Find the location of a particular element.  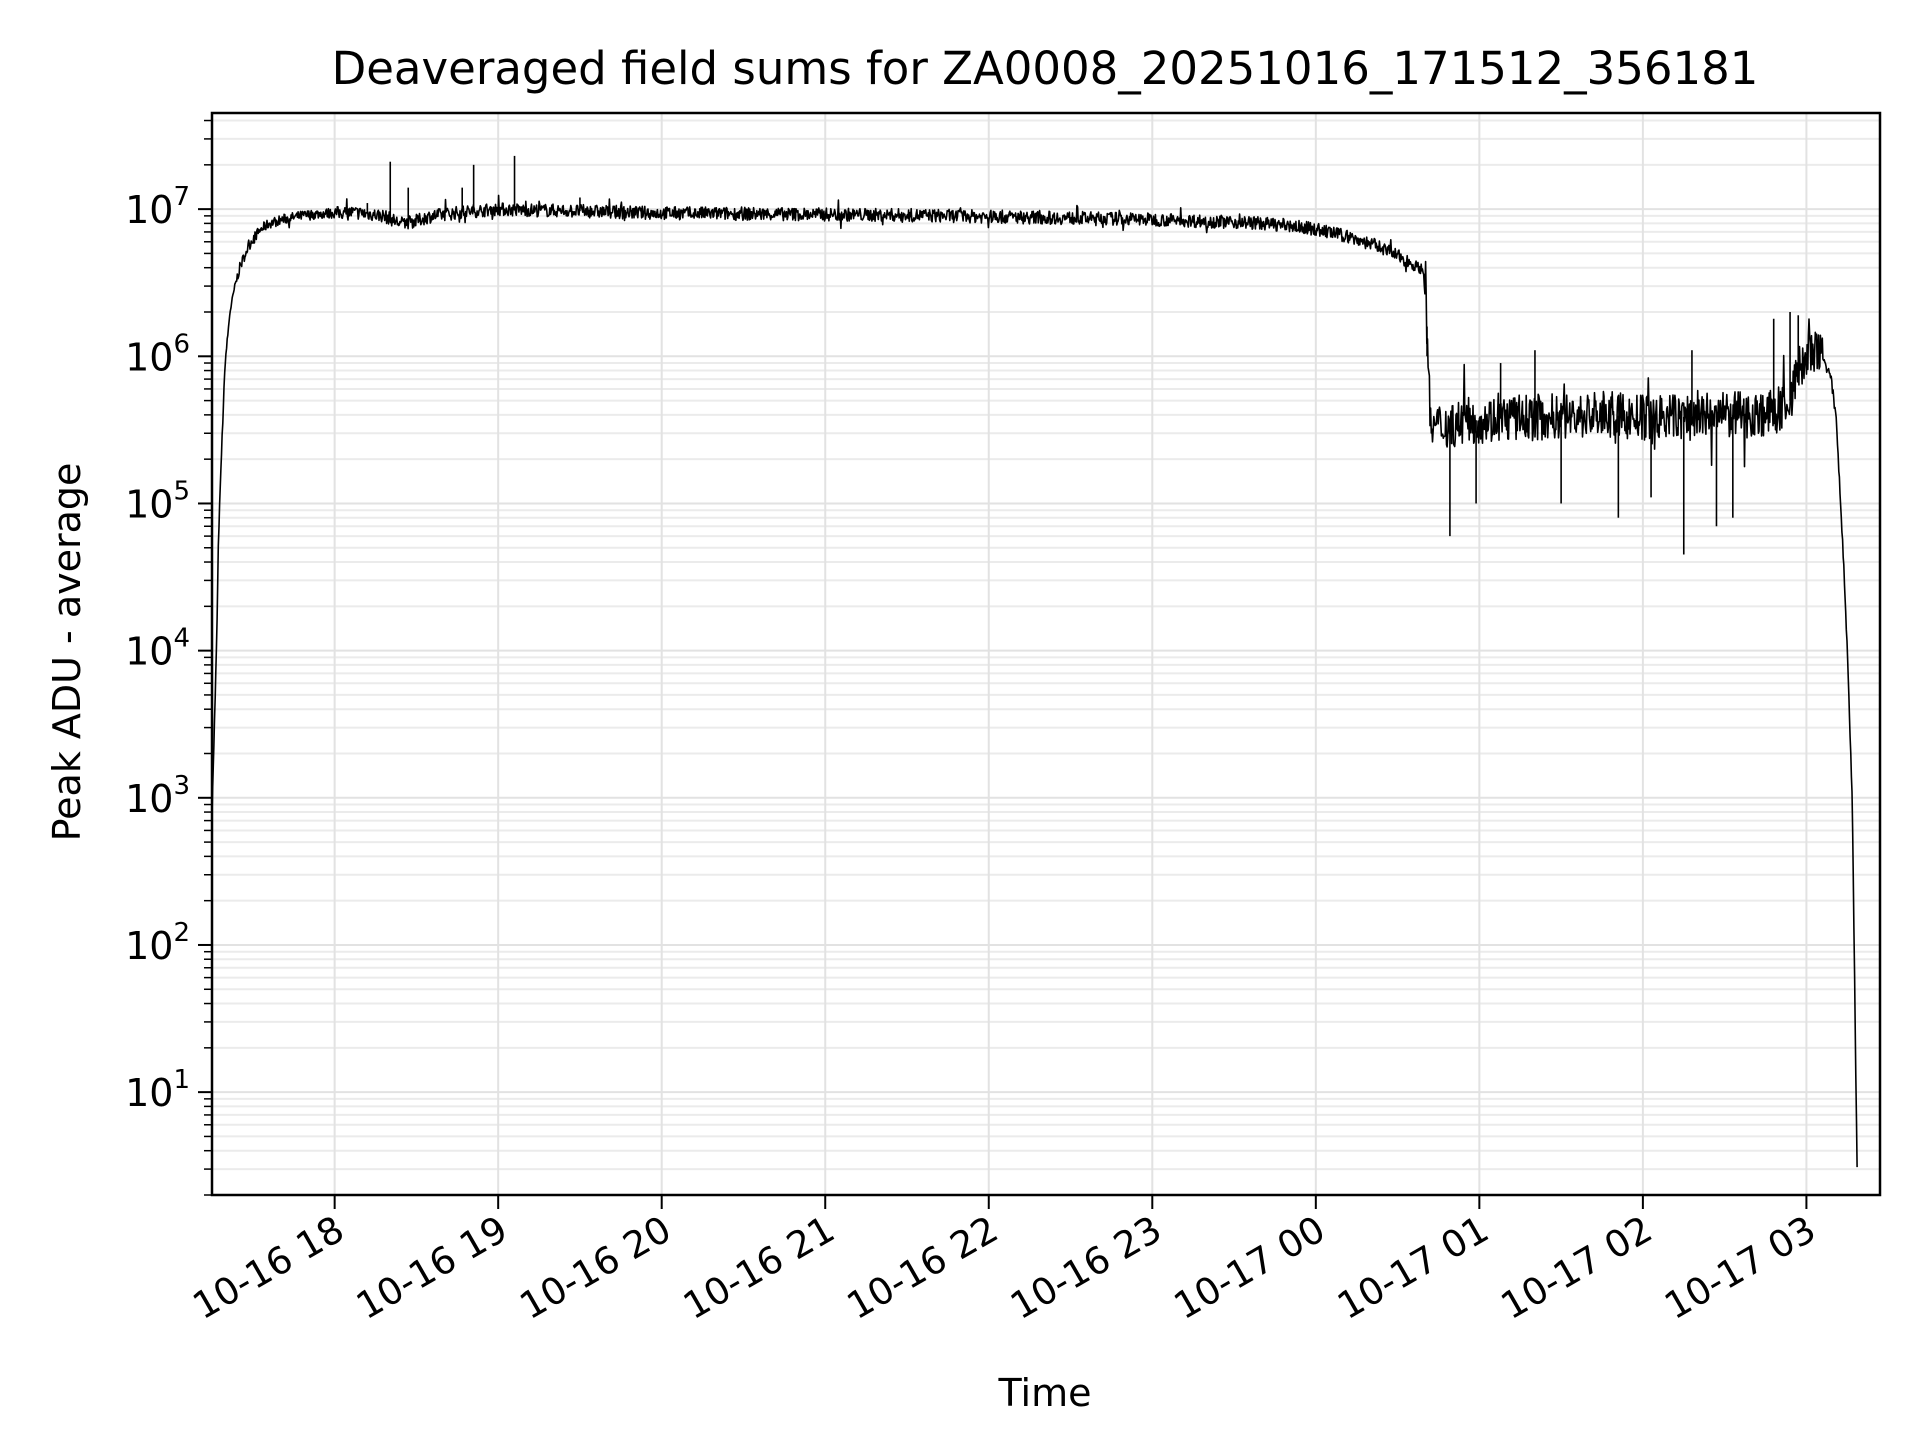

y-tick-label-exponent: 4 is located at coordinates (181, 639).